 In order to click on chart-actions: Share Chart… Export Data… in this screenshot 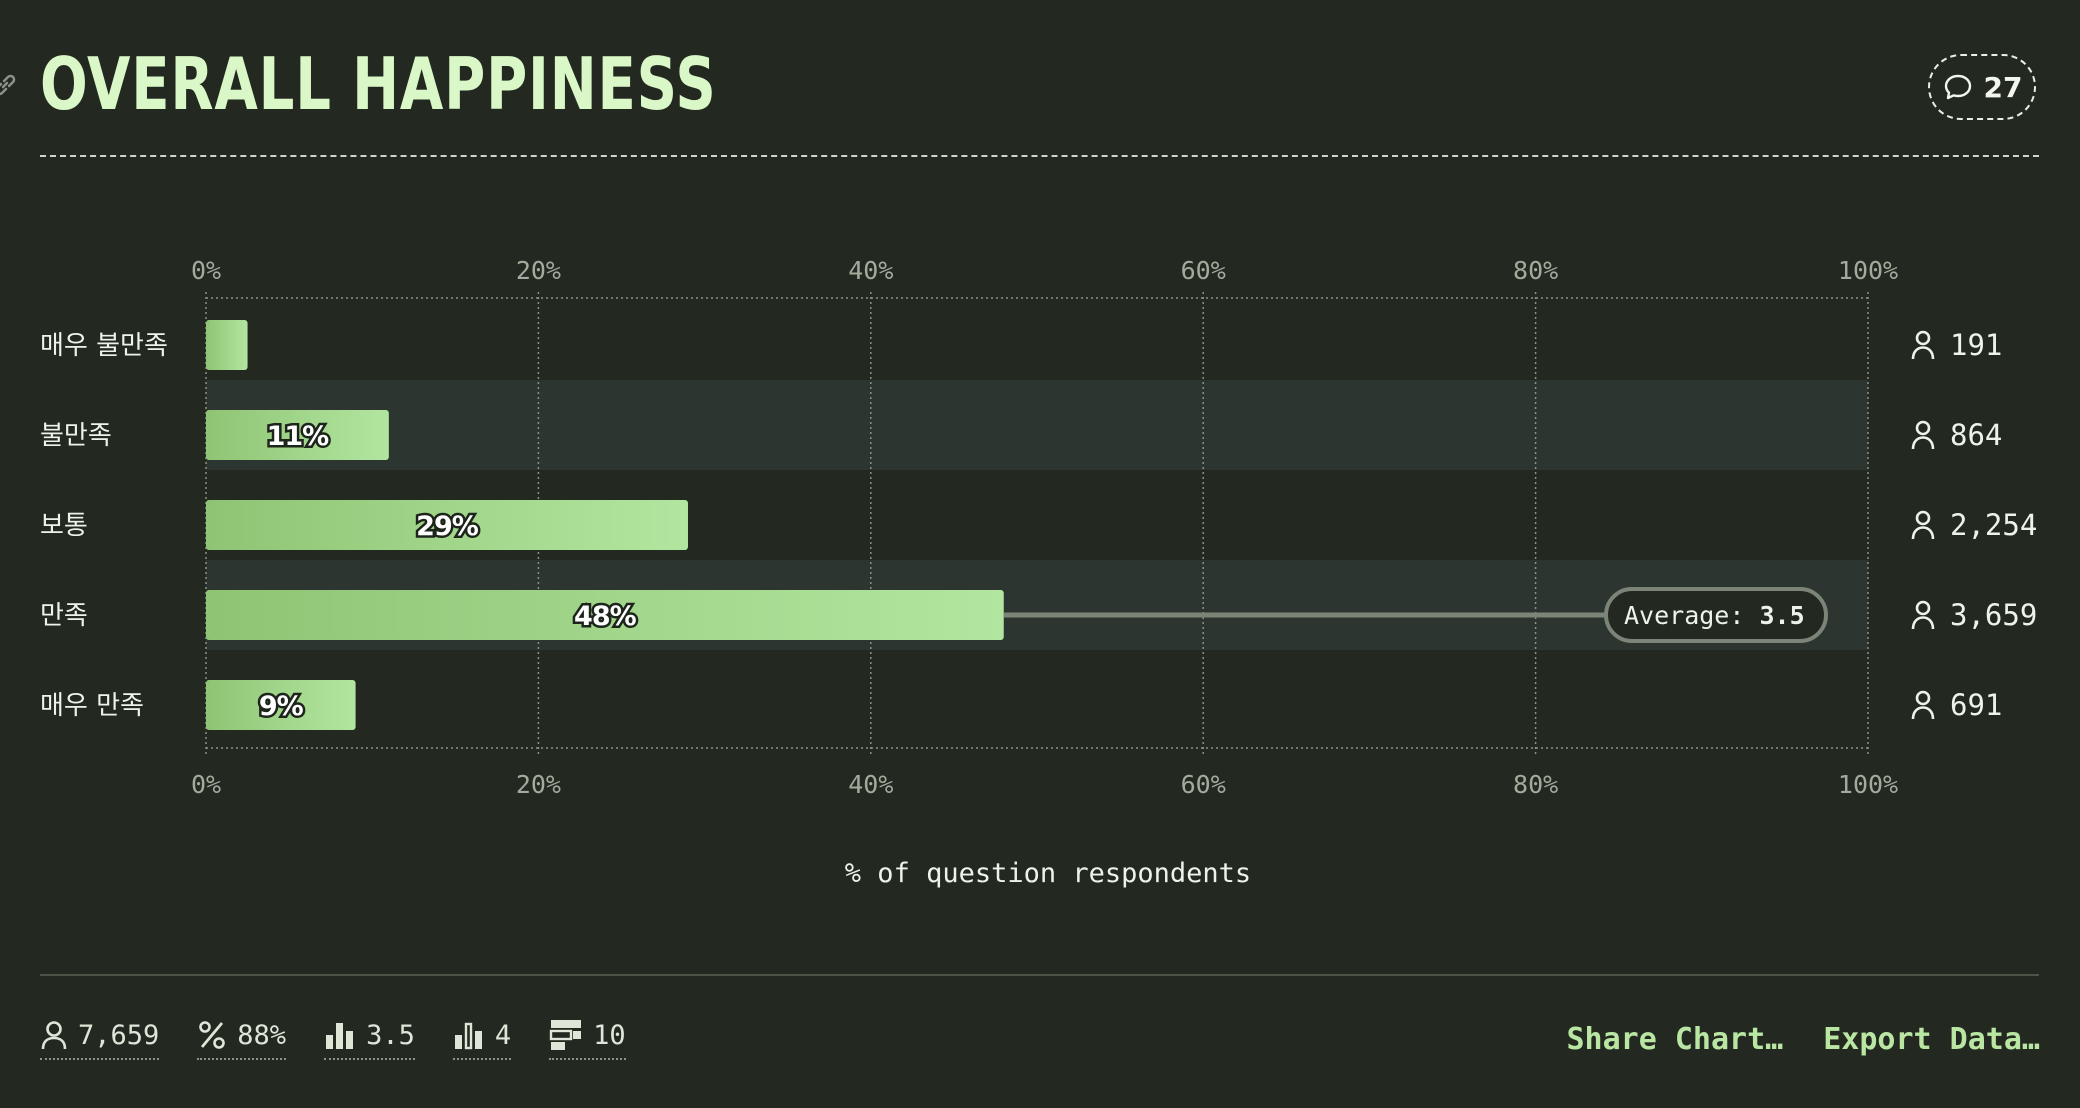, I will do `click(1804, 1039)`.